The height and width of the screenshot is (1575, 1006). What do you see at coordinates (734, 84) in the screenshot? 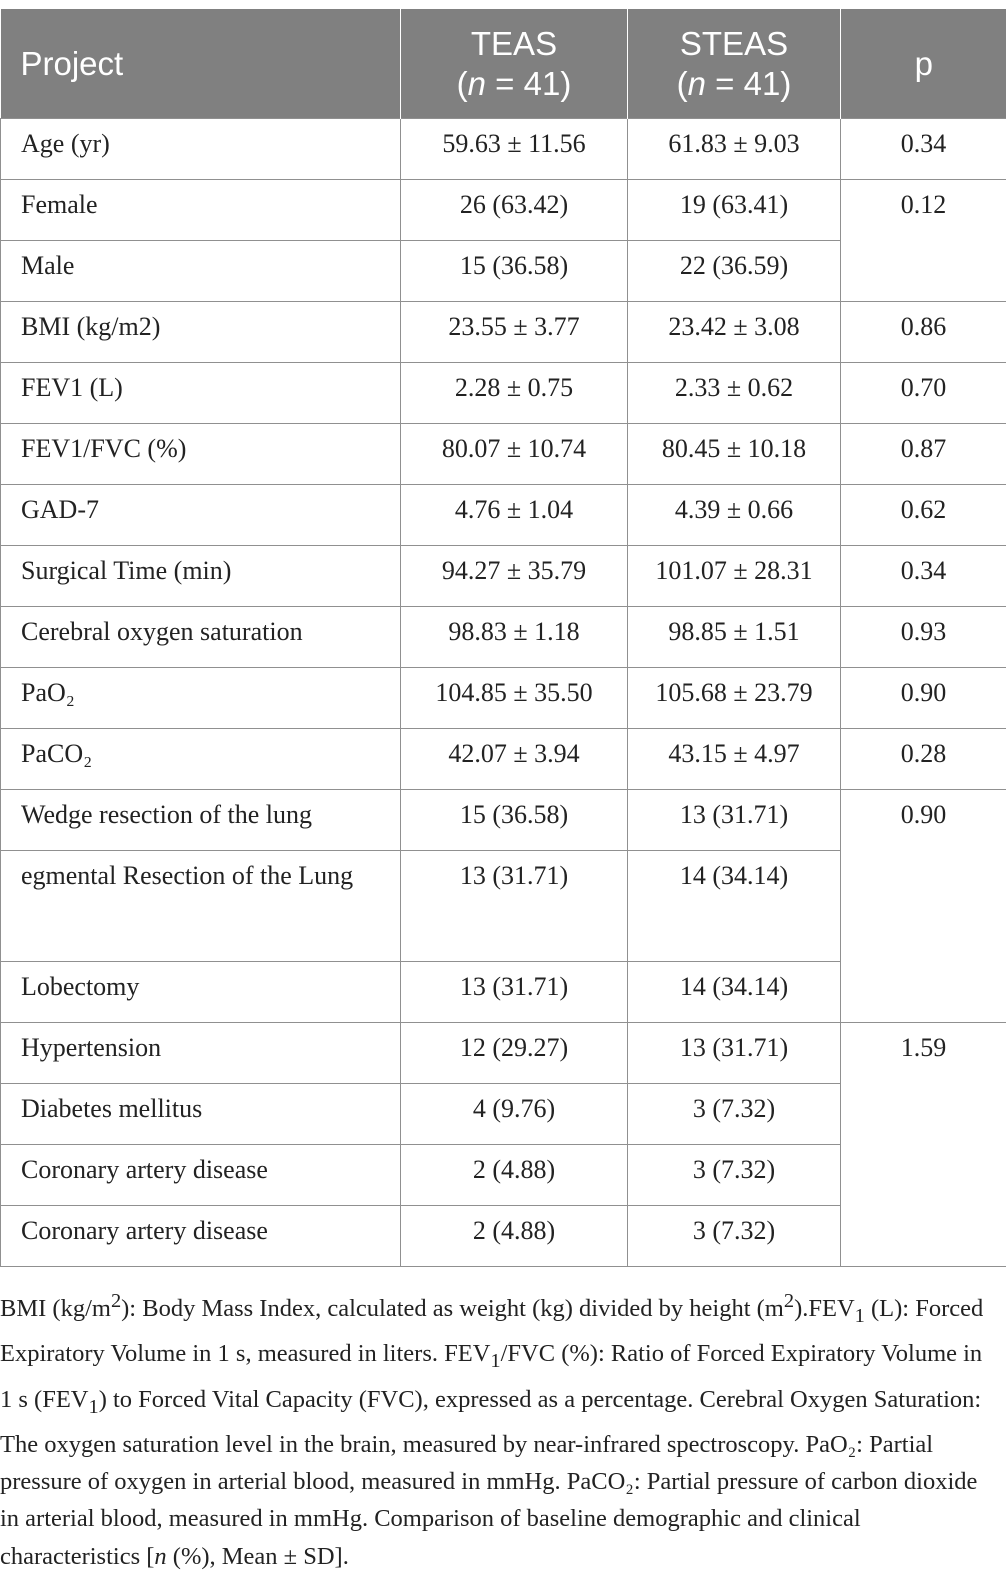
I see `header-steas-n: (n = 41)` at bounding box center [734, 84].